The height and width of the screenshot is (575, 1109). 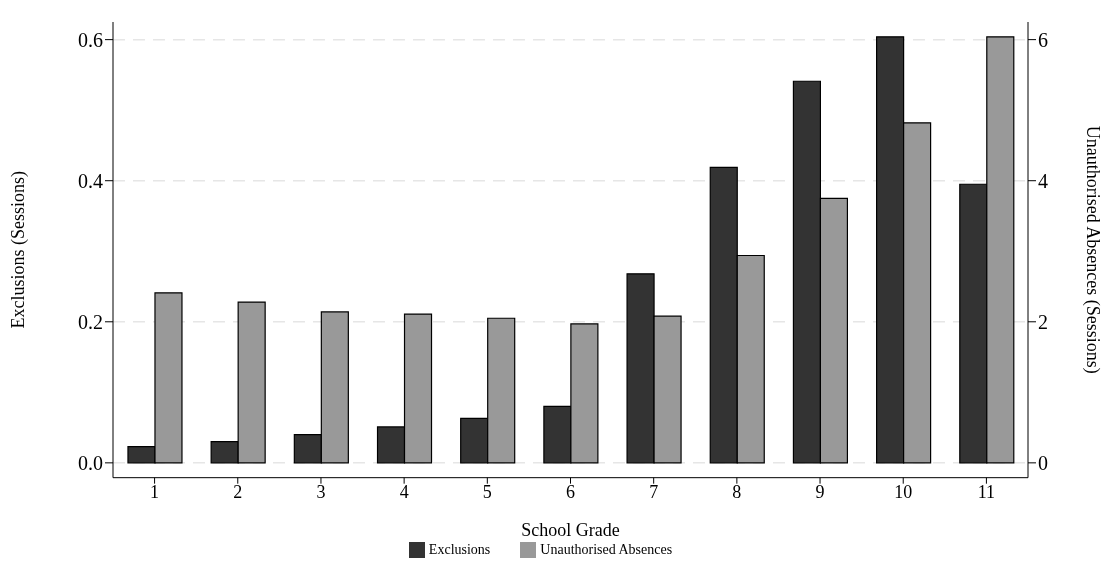 I want to click on y2-tick-label: 4, so click(x=1043, y=180).